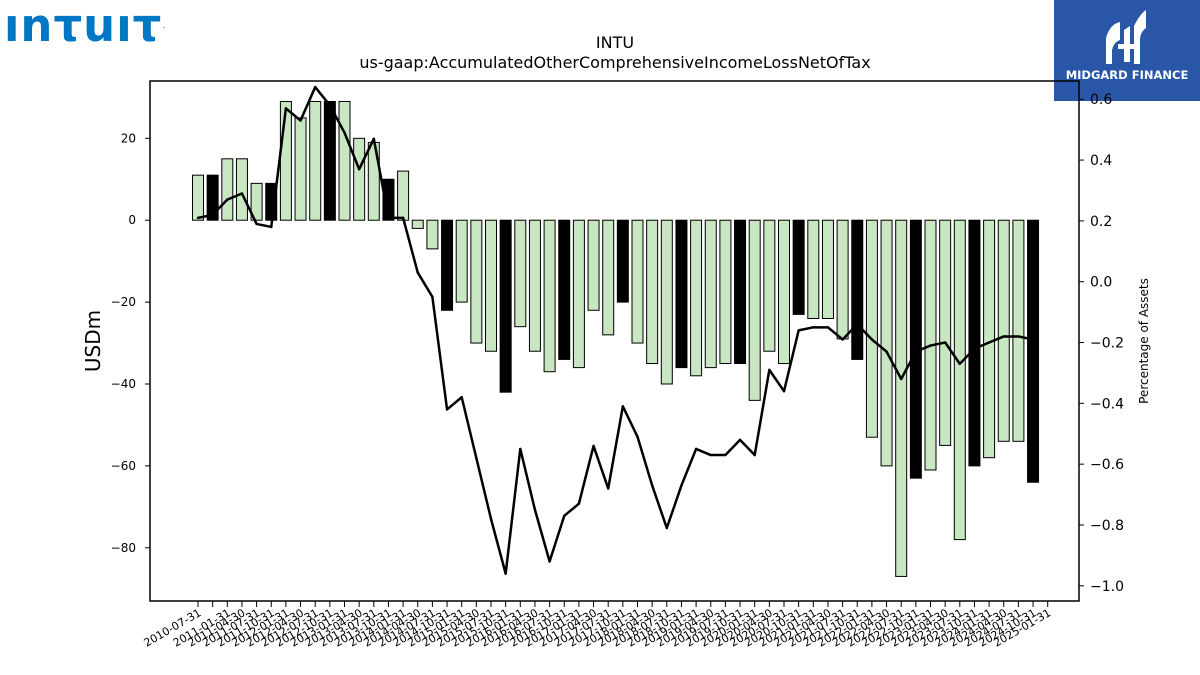 This screenshot has width=1200, height=675. What do you see at coordinates (615, 42) in the screenshot?
I see `chart-title: INTU` at bounding box center [615, 42].